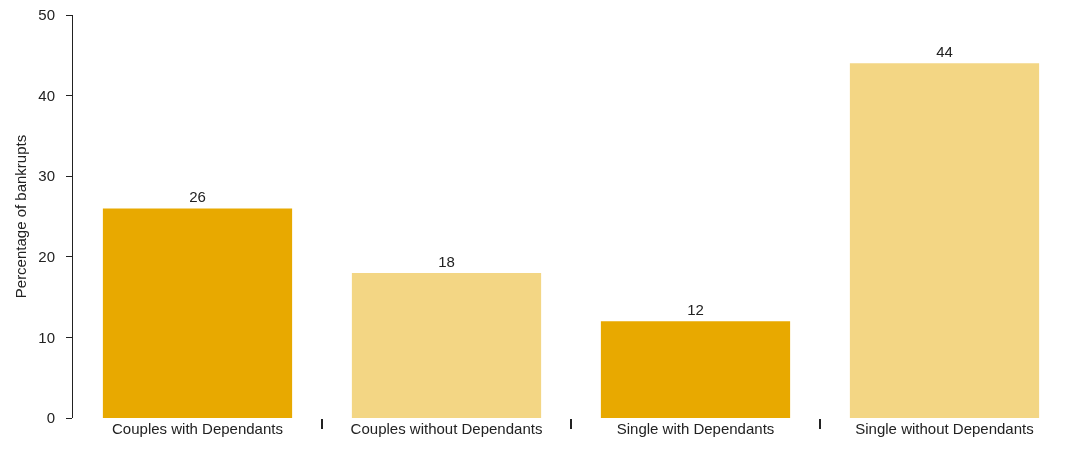 This screenshot has width=1077, height=458. I want to click on x-tick-label: Couples with Dependants, so click(197, 428).